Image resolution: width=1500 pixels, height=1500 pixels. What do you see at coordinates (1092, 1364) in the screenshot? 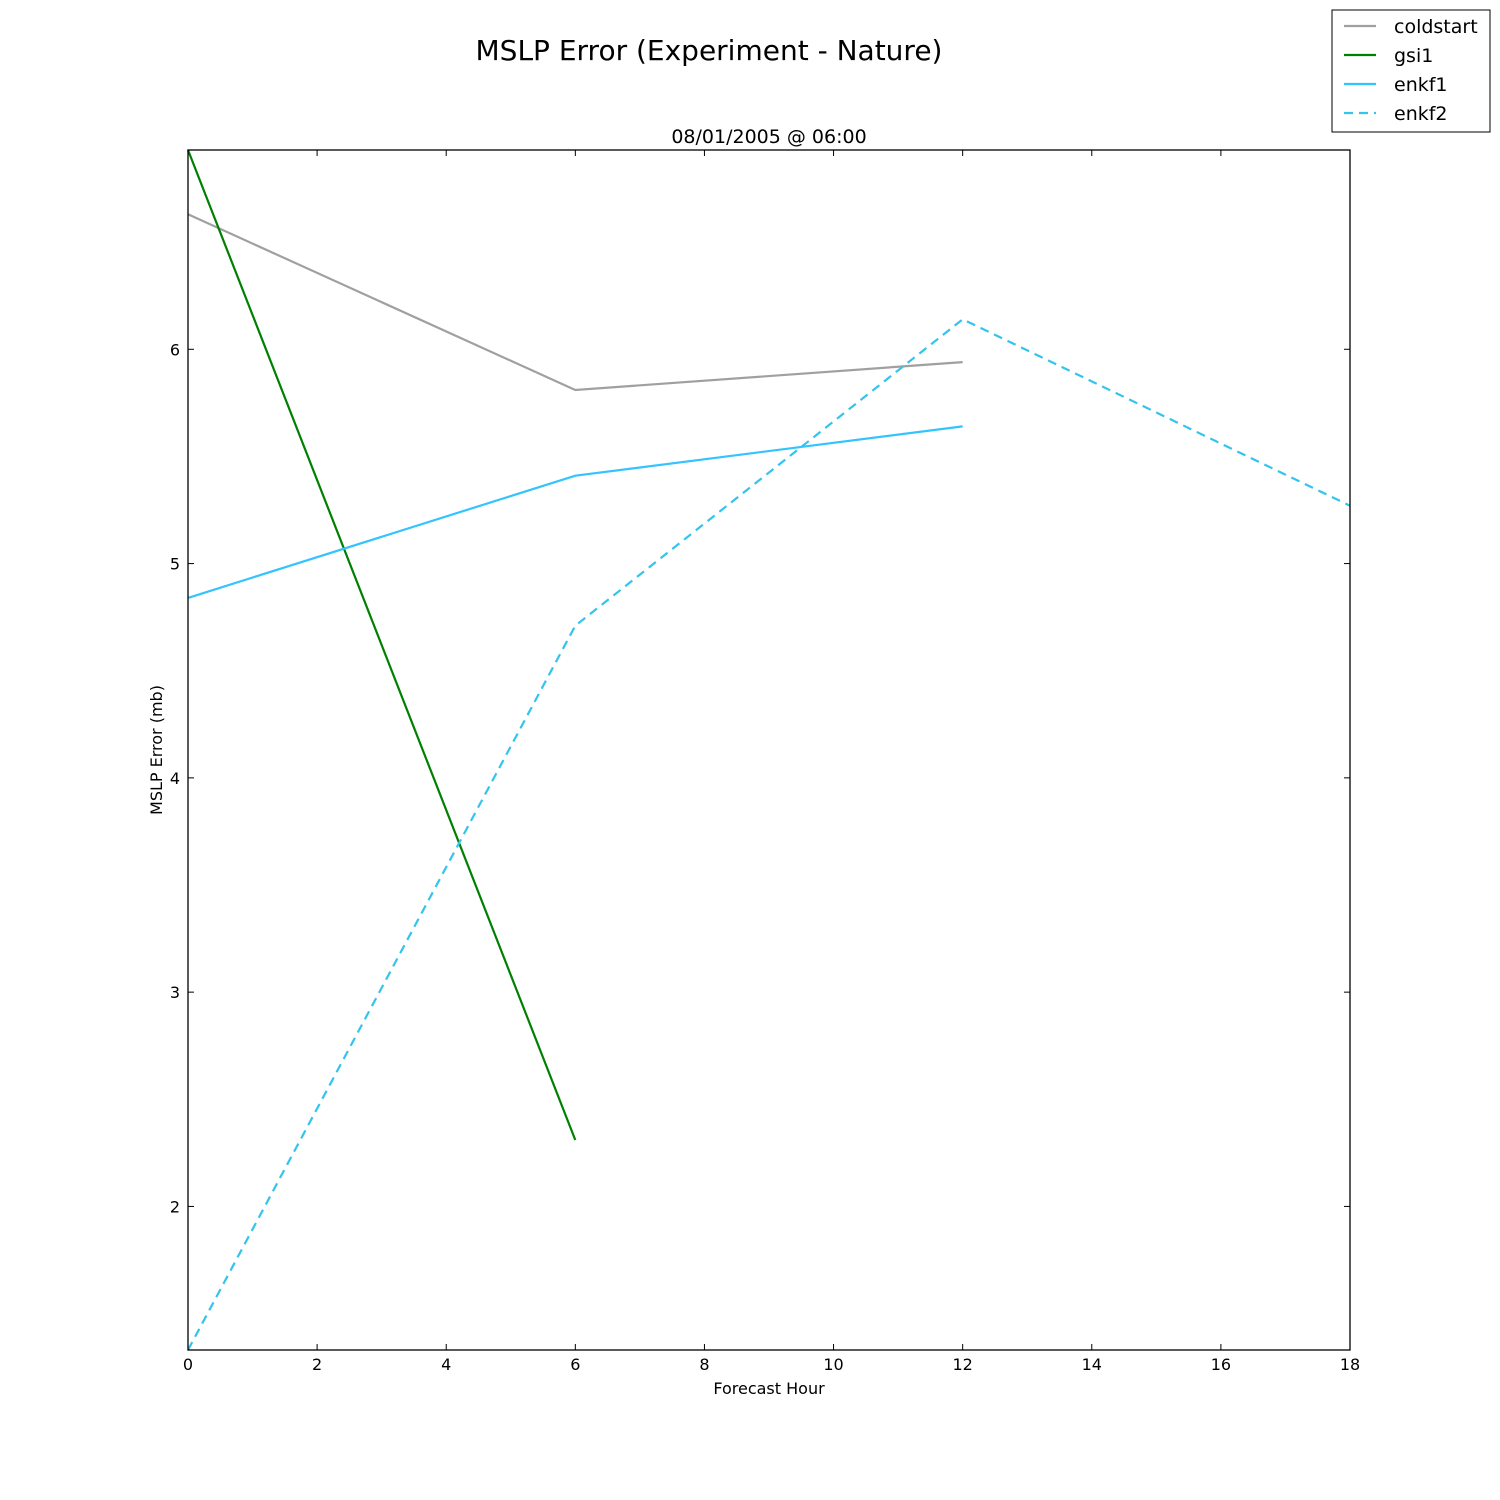
I see `x-tick-label: 14` at bounding box center [1092, 1364].